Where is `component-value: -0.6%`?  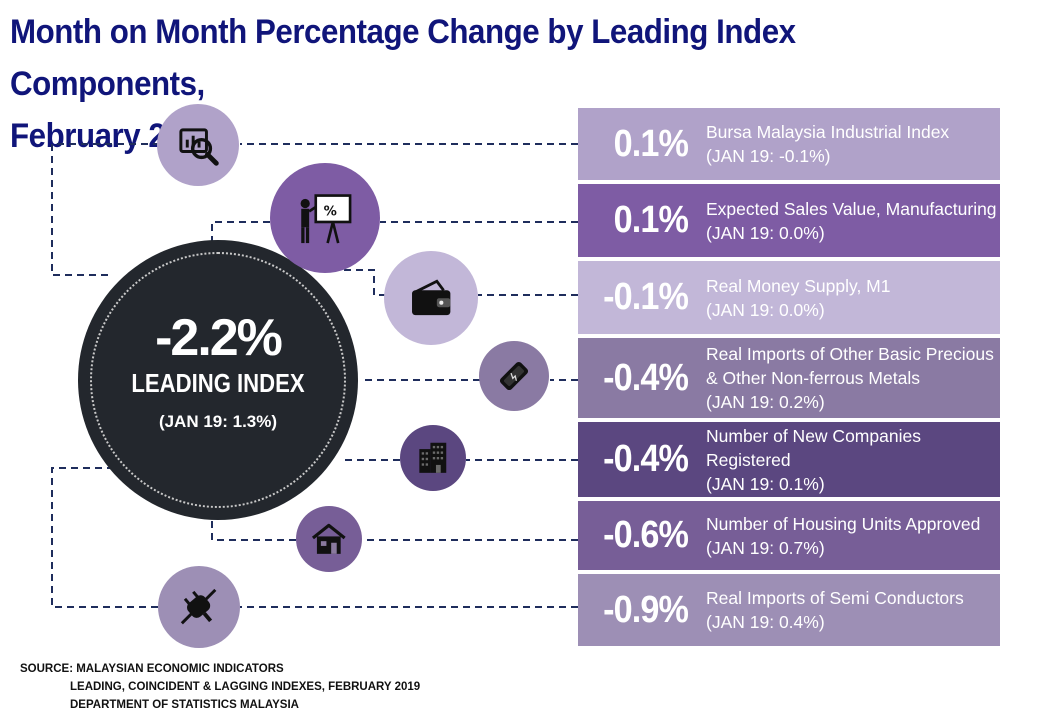
component-value: -0.6% is located at coordinates (646, 535).